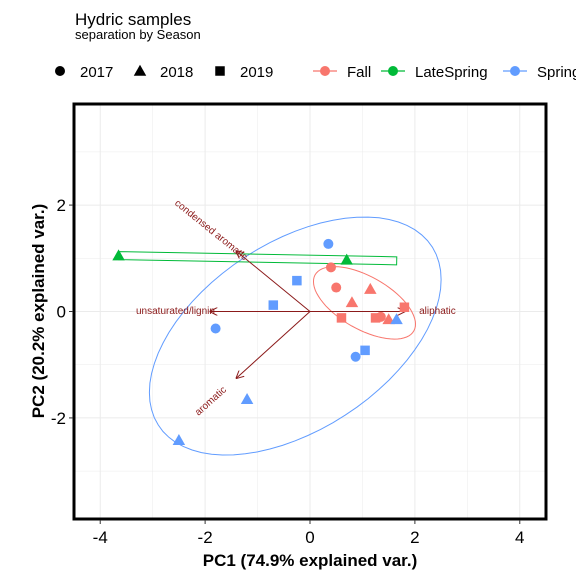 This screenshot has height=576, width=576. I want to click on y-tick-label: 0, so click(61, 312).